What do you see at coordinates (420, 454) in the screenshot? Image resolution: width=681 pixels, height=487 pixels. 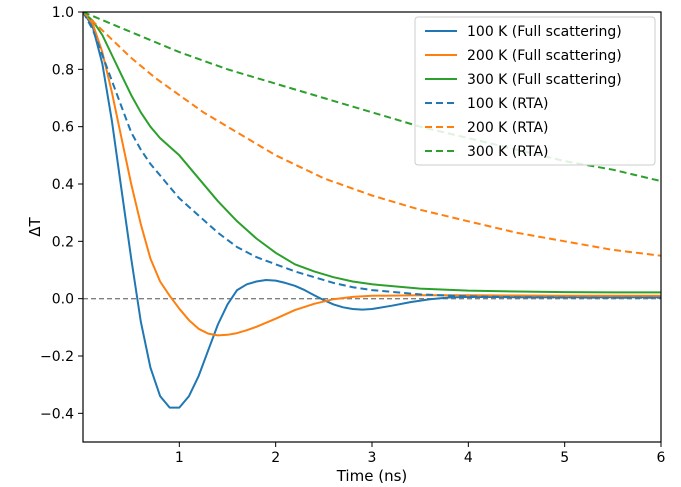 I see `x-axis-ticks: 1 2 3 4 5 6` at bounding box center [420, 454].